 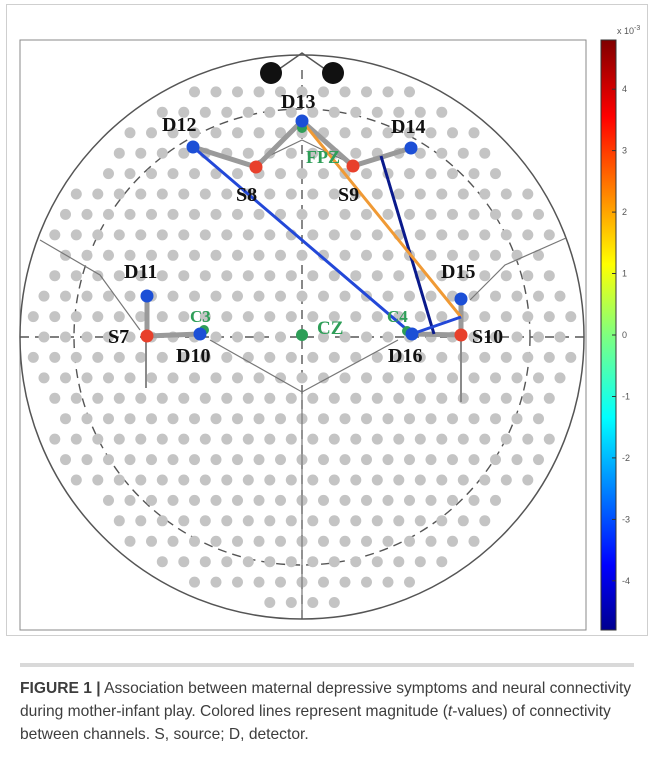 What do you see at coordinates (626, 397) in the screenshot?
I see `colorbar-tick-label: -1` at bounding box center [626, 397].